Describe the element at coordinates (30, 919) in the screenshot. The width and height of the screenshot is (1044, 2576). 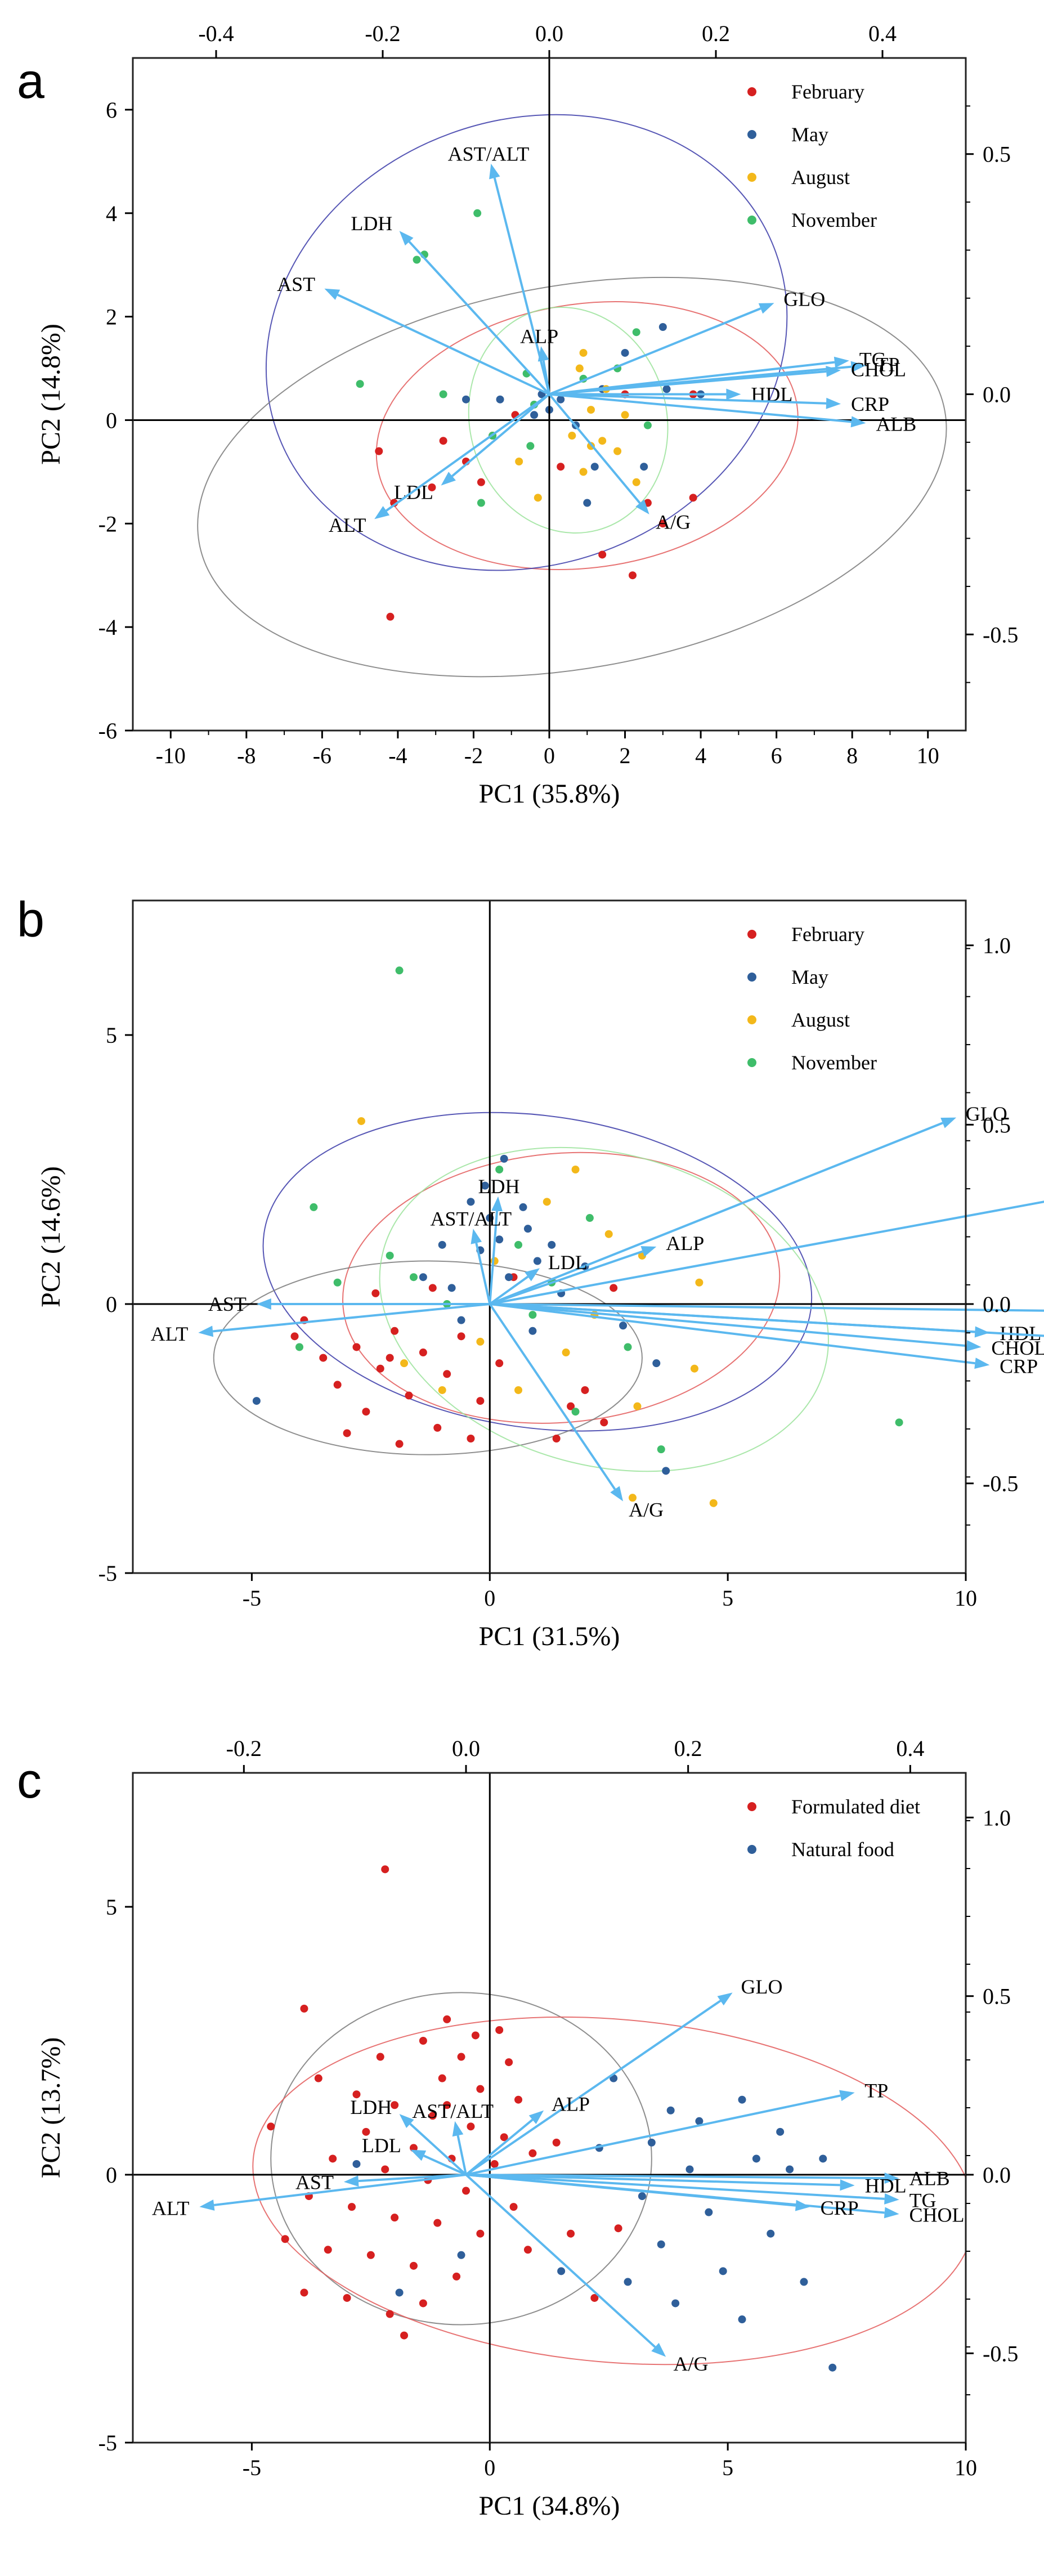
I see `panel-letter: b` at that location.